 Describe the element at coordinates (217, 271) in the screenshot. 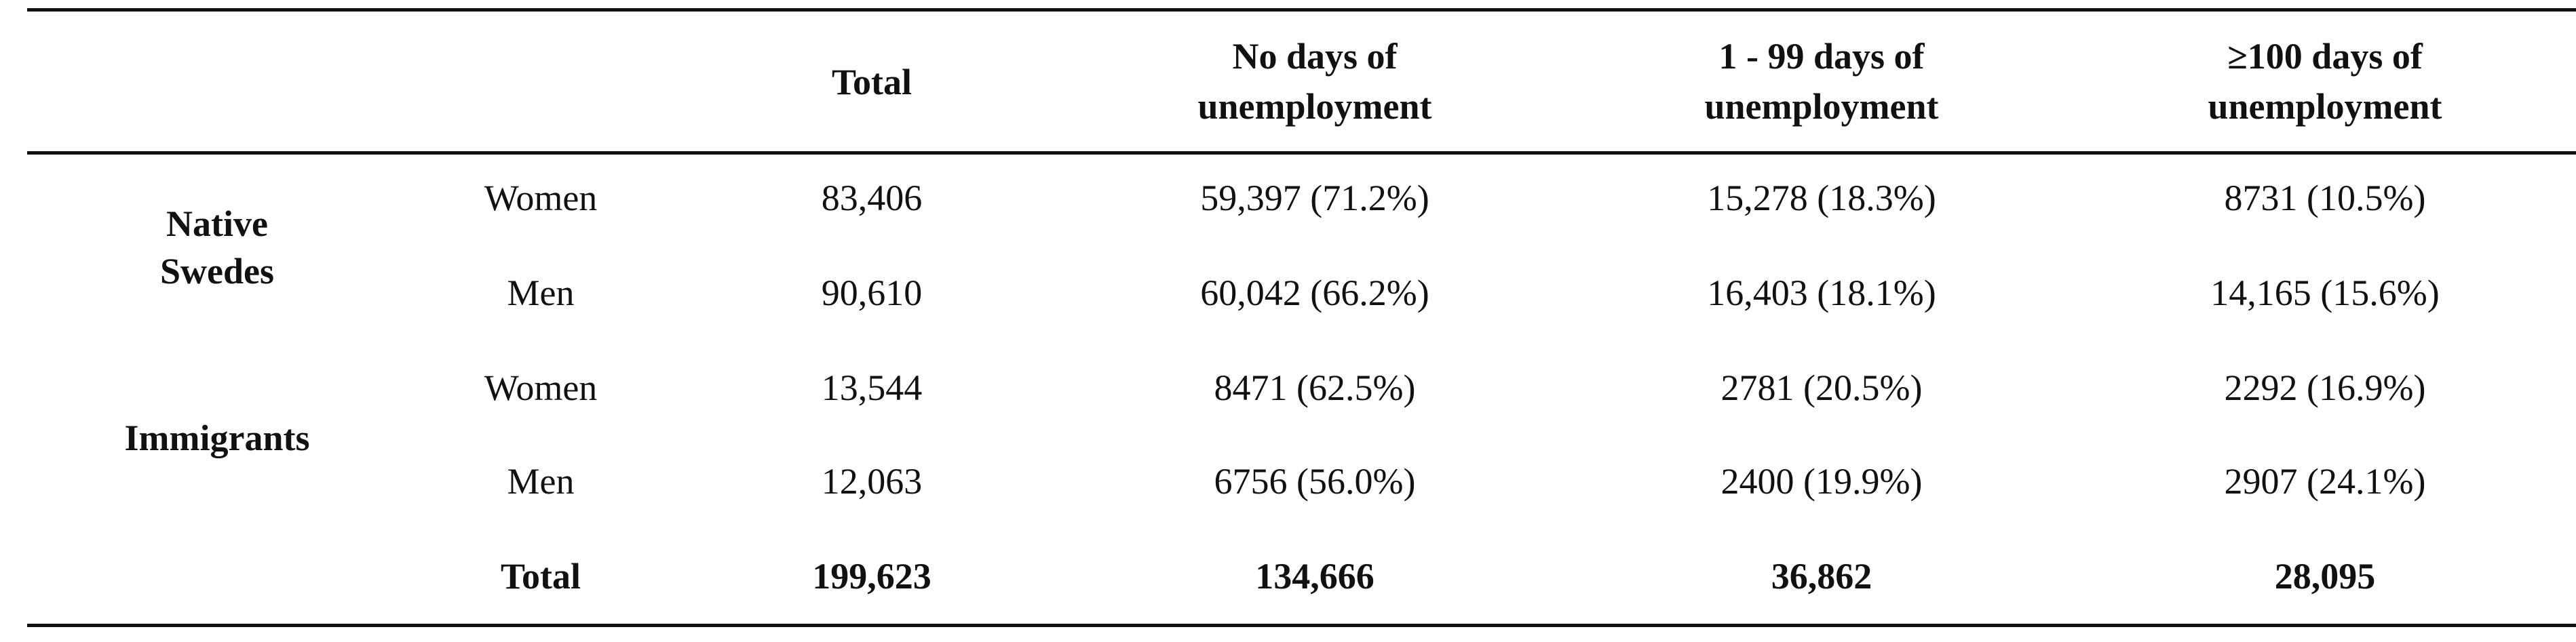

I see `group-native-line2: Swedes` at that location.